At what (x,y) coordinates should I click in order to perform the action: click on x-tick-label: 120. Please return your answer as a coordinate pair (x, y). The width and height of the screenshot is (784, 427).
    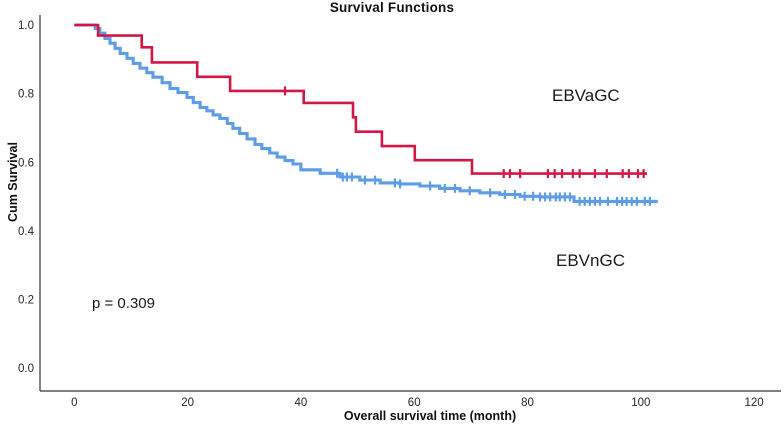
    Looking at the image, I should click on (754, 403).